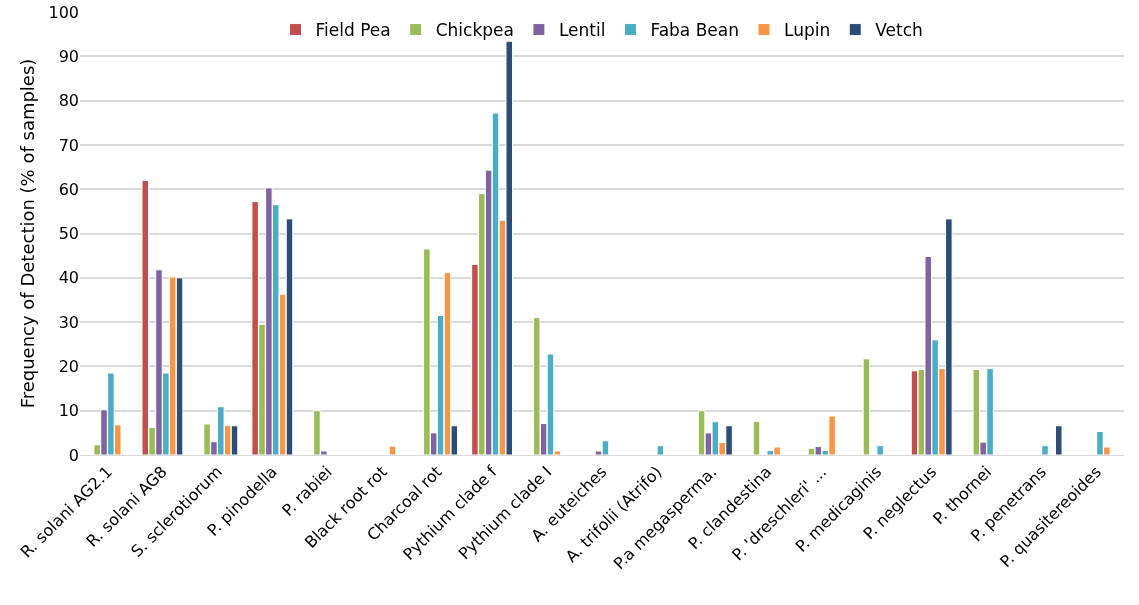 The height and width of the screenshot is (605, 1139). What do you see at coordinates (474, 30) in the screenshot?
I see `legend-label: Chickpea` at bounding box center [474, 30].